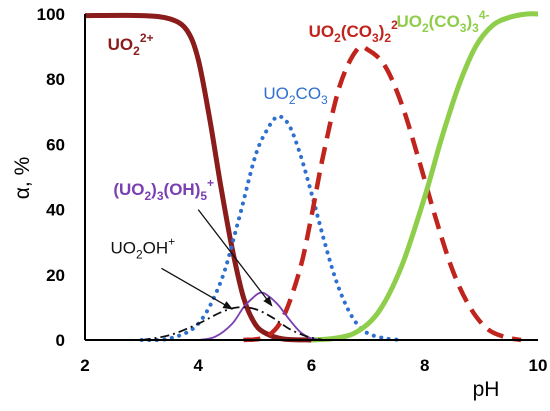 This screenshot has width=550, height=411. I want to click on y-tick-label: 40, so click(55, 210).